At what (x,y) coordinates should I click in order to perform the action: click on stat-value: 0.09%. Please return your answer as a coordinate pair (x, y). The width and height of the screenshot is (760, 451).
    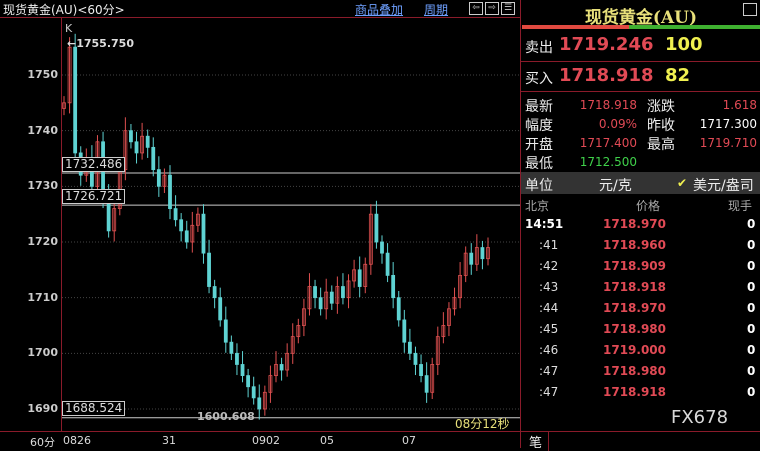
    Looking at the image, I should click on (617, 124).